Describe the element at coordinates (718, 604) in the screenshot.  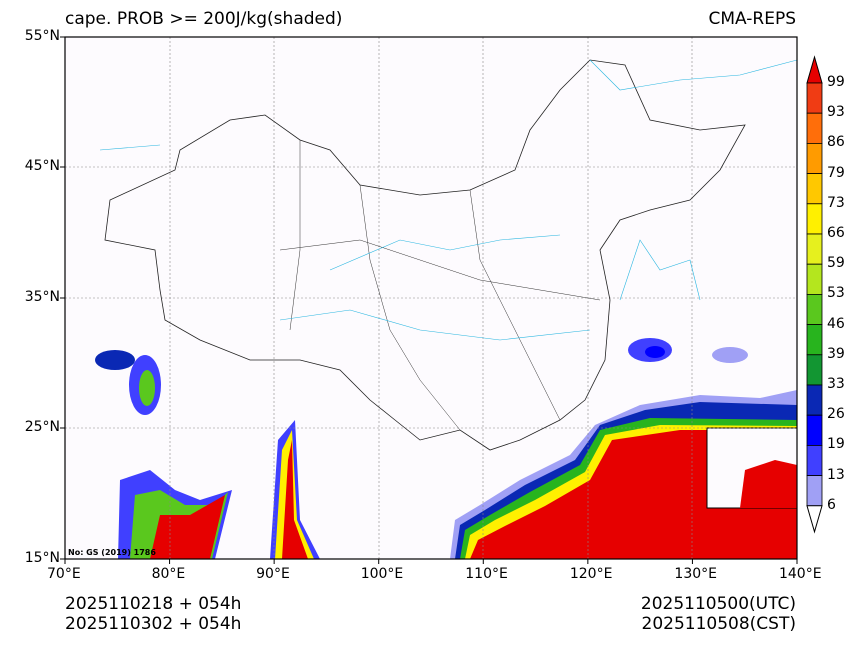
I see `valid-time-utc: 2025110500(UTC)` at that location.